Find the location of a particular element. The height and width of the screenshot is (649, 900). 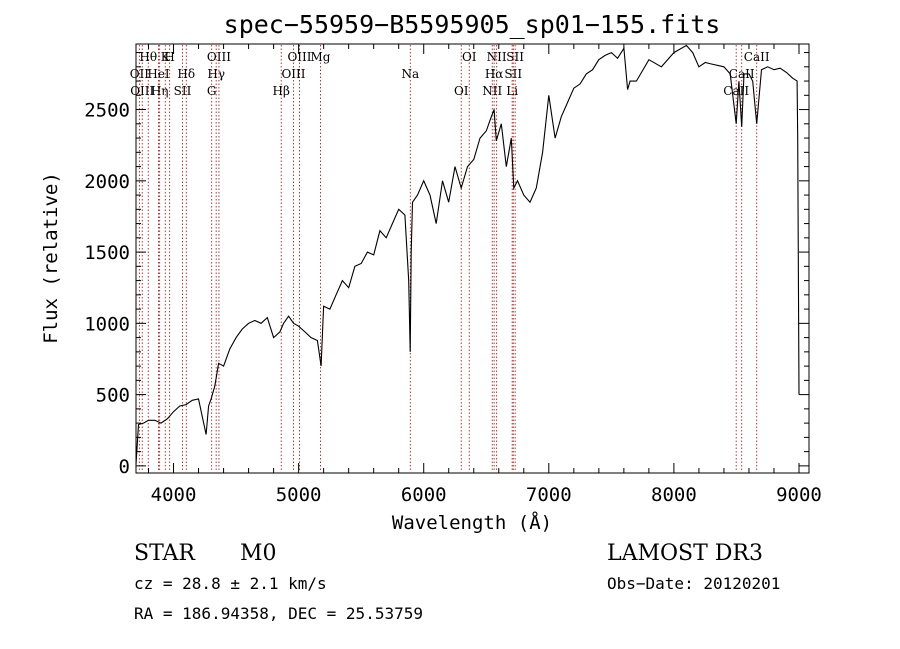

emission-line-label: Hδ is located at coordinates (186, 74).